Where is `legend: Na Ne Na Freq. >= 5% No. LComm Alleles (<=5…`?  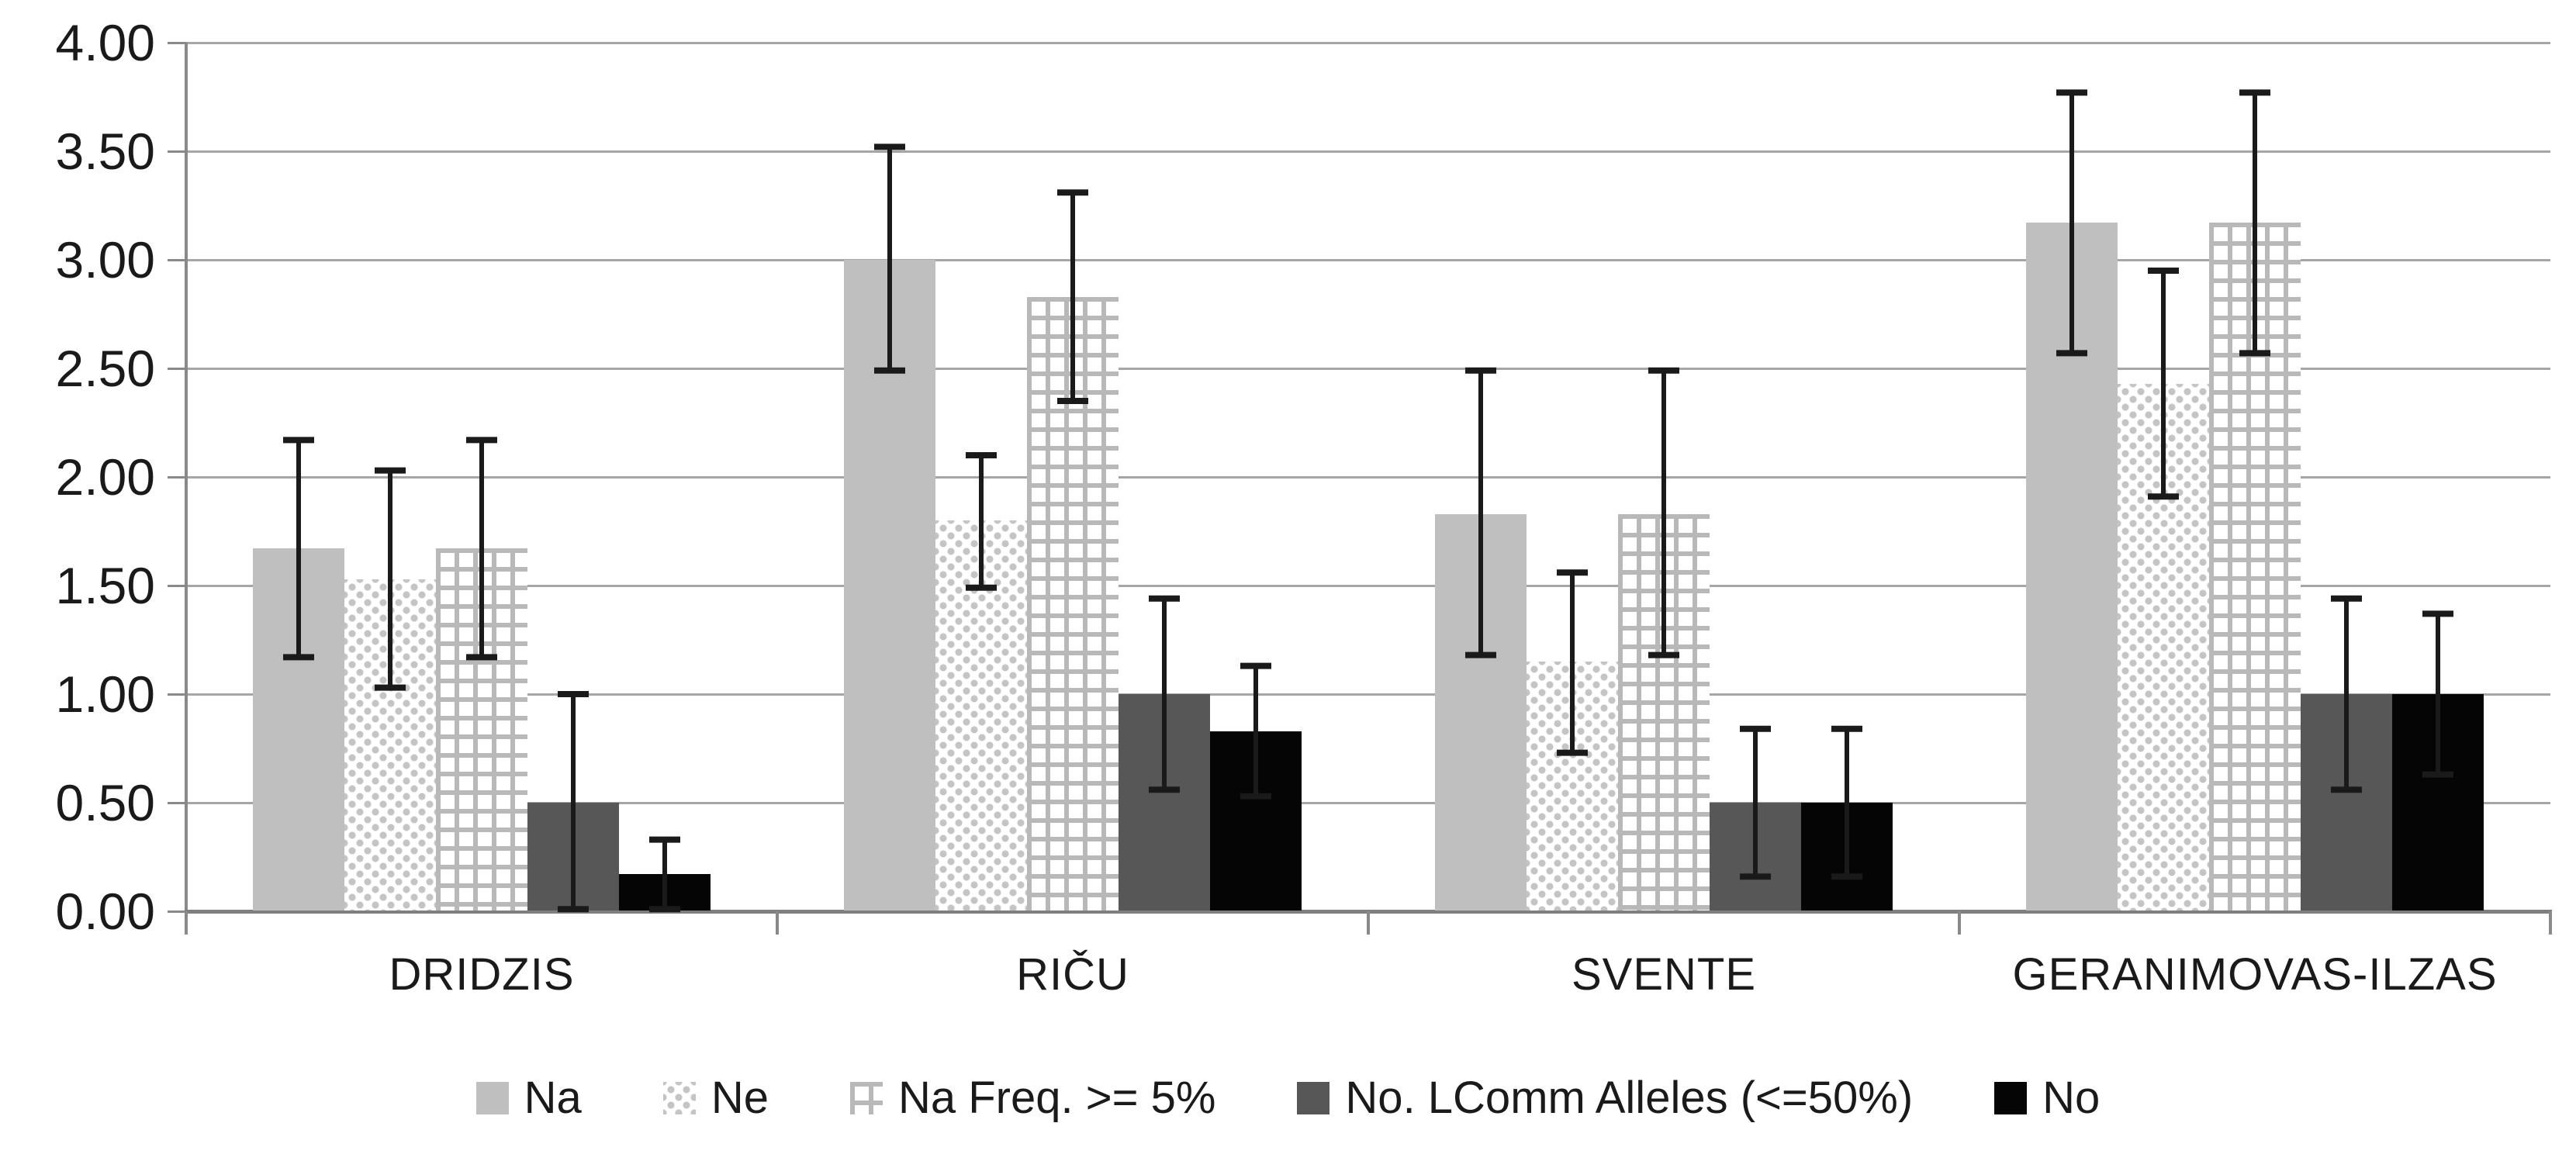 legend: Na Ne Na Freq. >= 5% No. LComm Alleles (<=5… is located at coordinates (1288, 1098).